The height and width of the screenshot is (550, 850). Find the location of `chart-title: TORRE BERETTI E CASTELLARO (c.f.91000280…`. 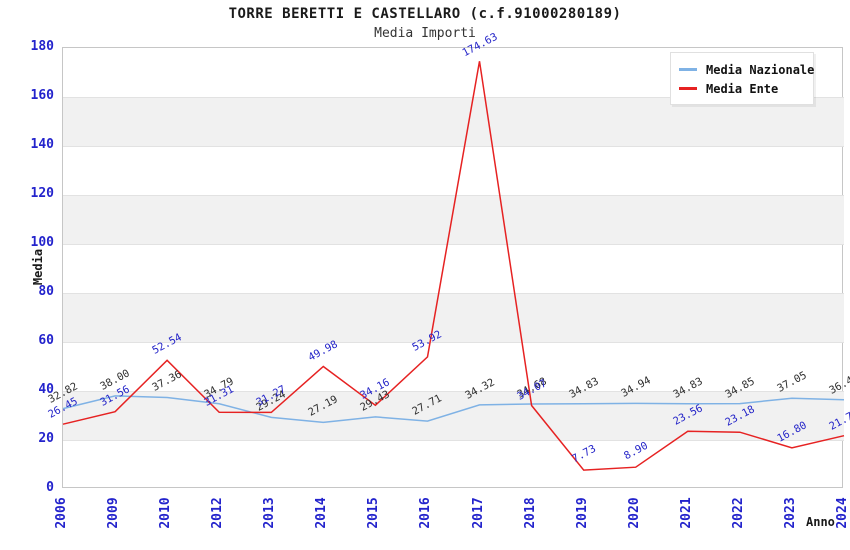

chart-title: TORRE BERETTI E CASTELLARO (c.f.91000280… is located at coordinates (425, 14).